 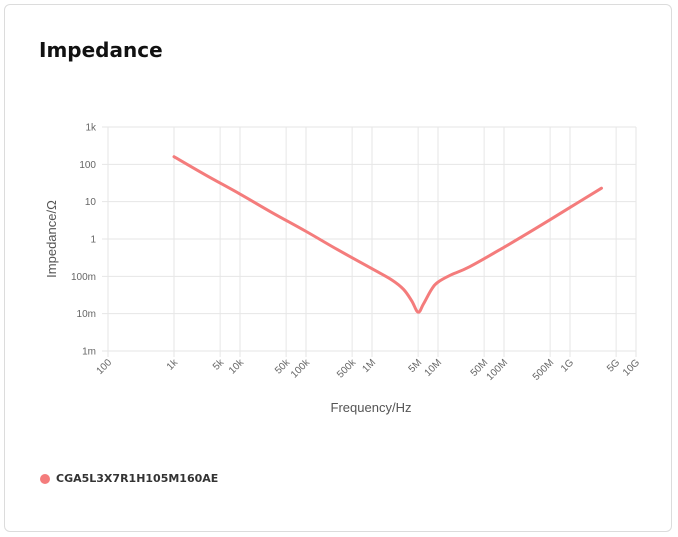 I want to click on x-tick-label: 5k, so click(x=219, y=365).